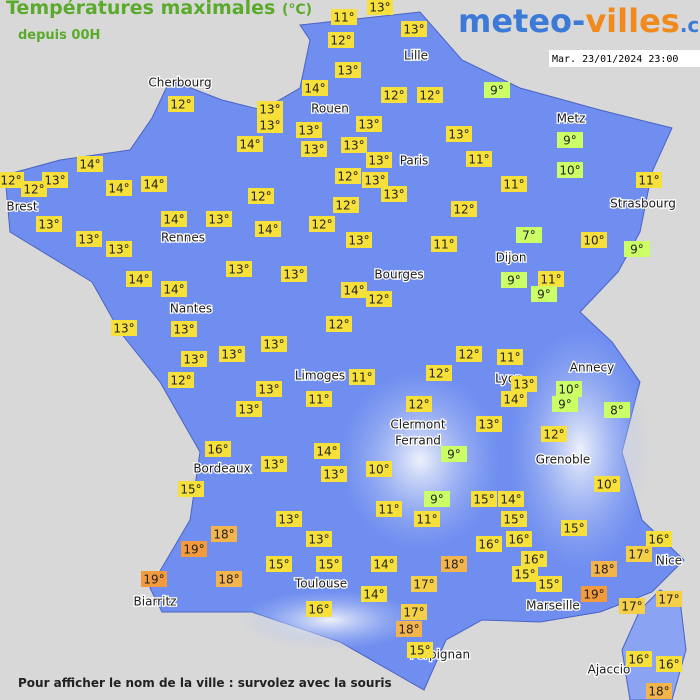 This screenshot has height=700, width=700. I want to click on timestamp: Mar. 23/01/2024 23:00, so click(615, 59).